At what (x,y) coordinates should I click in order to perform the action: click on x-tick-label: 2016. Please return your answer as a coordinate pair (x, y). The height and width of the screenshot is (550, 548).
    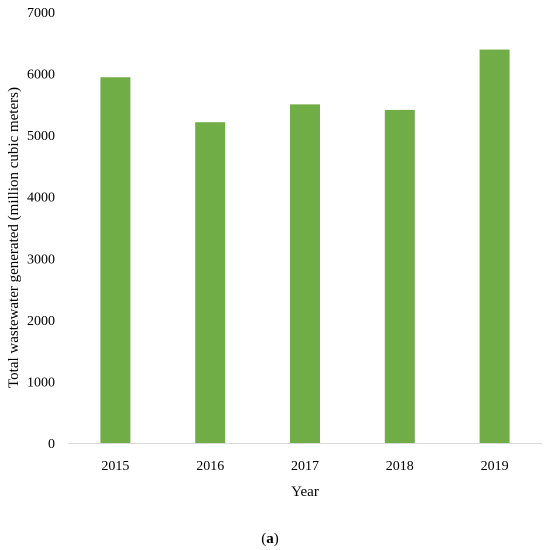
    Looking at the image, I should click on (210, 466).